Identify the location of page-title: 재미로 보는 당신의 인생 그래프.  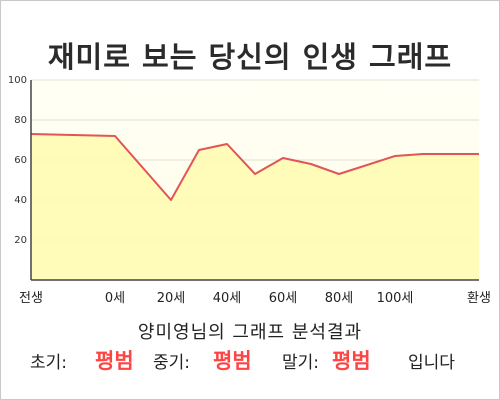
(250, 57).